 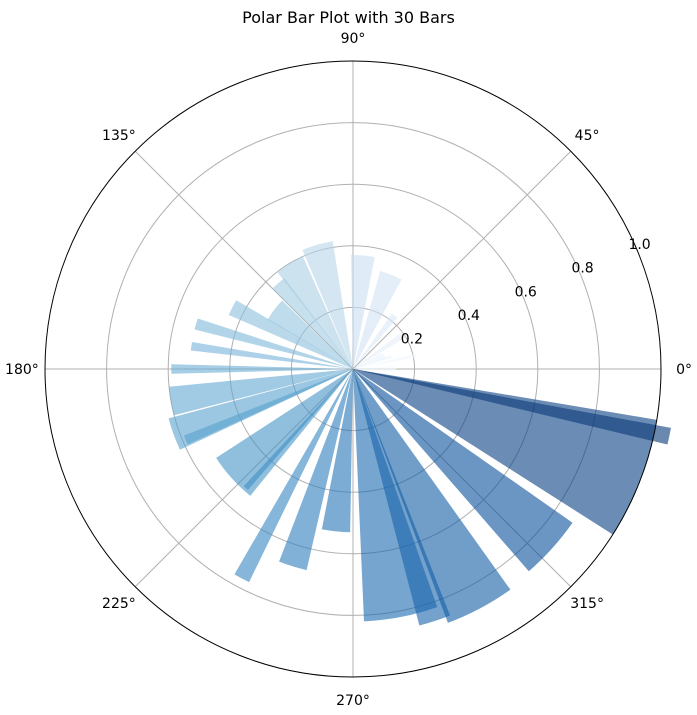 What do you see at coordinates (462, 260) in the screenshot?
I see `angular-gridline` at bounding box center [462, 260].